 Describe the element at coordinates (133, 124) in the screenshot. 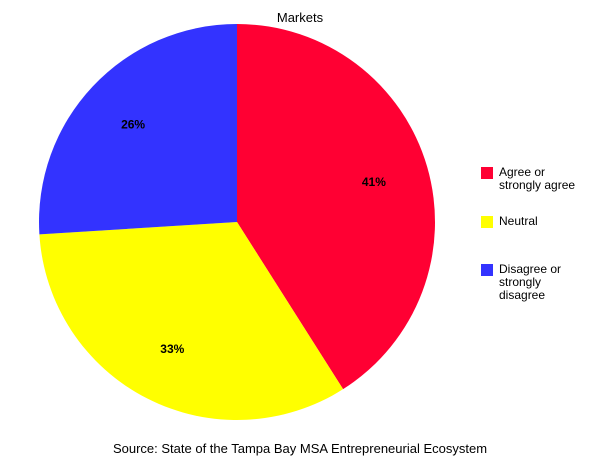

I see `slice-label-disagree: 26%` at that location.